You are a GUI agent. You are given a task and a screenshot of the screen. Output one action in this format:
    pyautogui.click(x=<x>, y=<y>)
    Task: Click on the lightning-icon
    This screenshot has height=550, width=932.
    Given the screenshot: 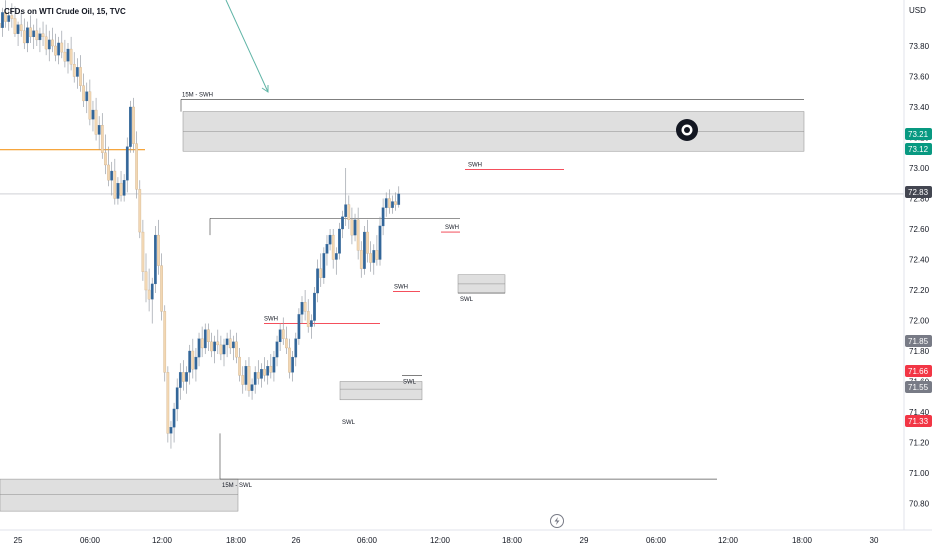 What is the action you would take?
    pyautogui.click(x=557, y=521)
    